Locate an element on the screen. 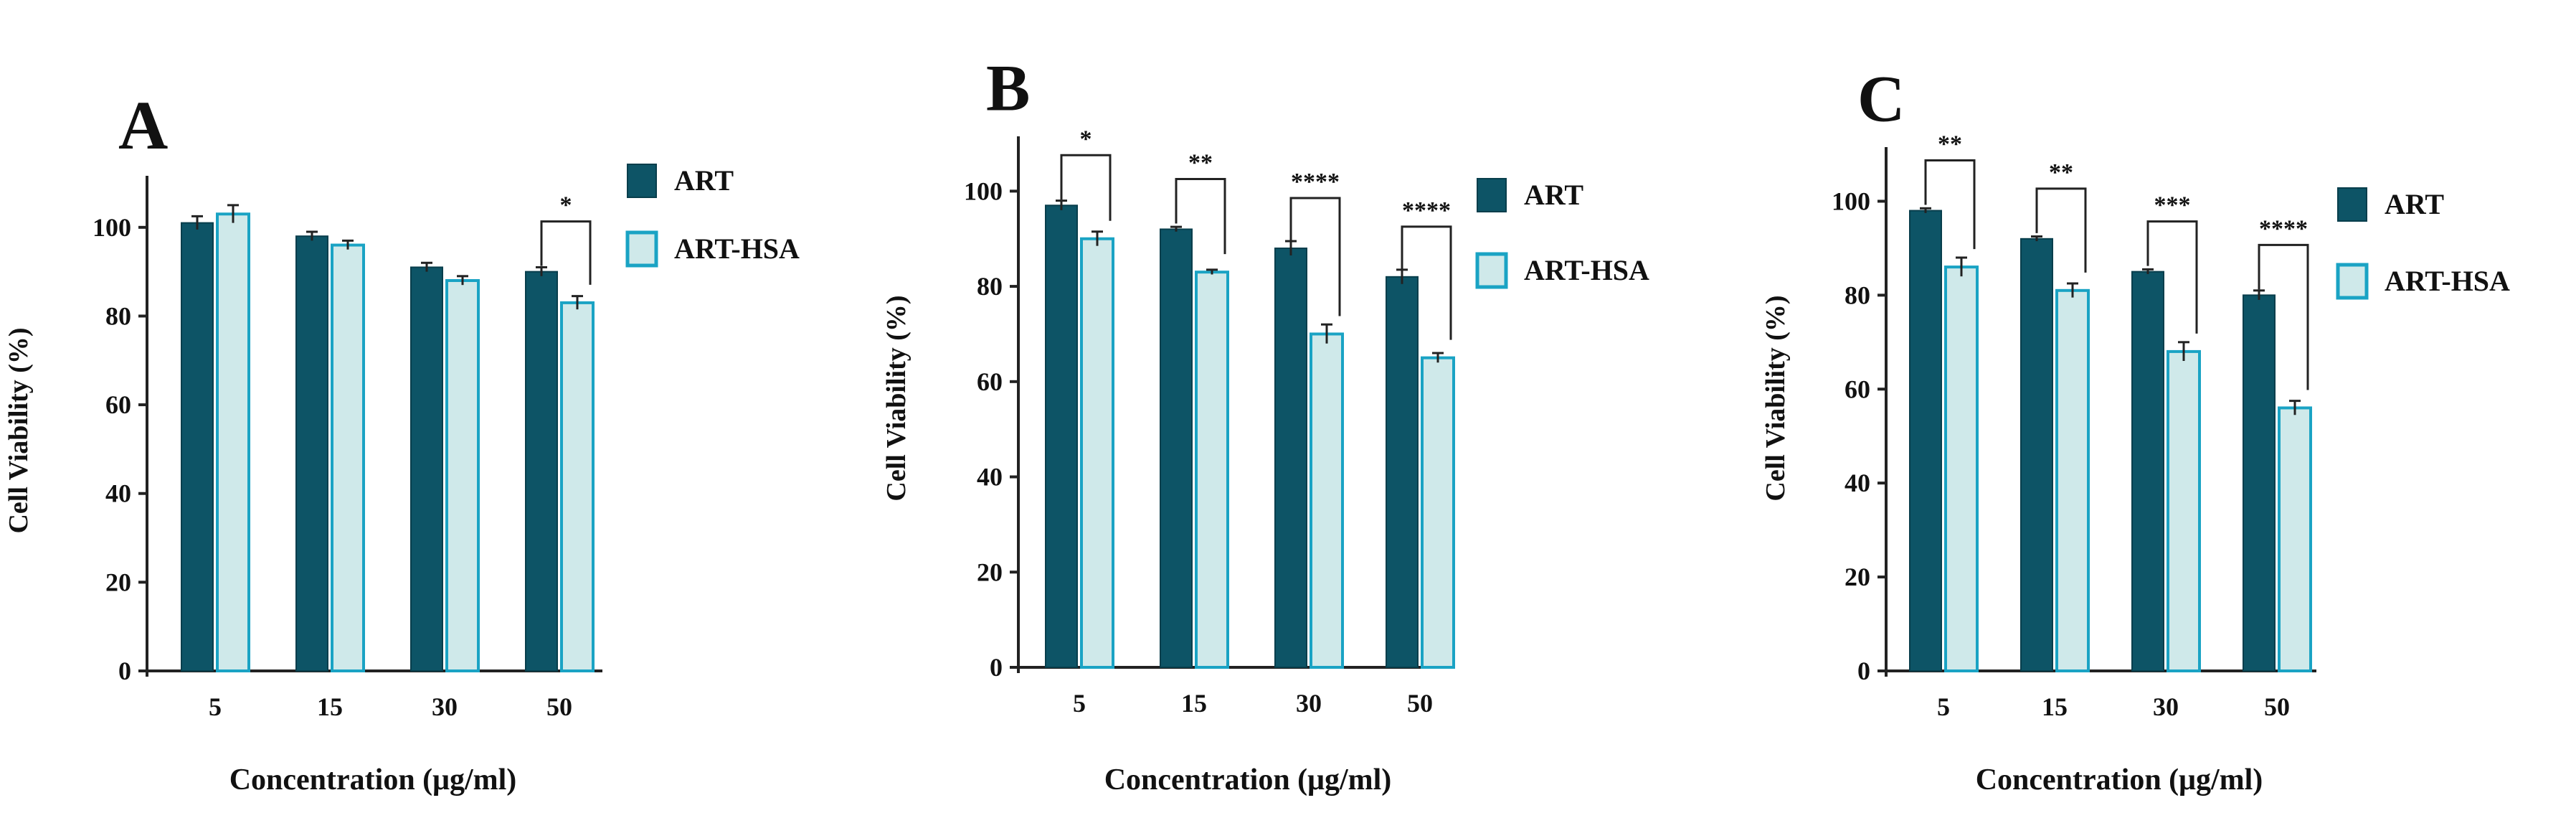 This screenshot has width=2576, height=813. panel-c-x-tick-label: 15 is located at coordinates (2055, 707).